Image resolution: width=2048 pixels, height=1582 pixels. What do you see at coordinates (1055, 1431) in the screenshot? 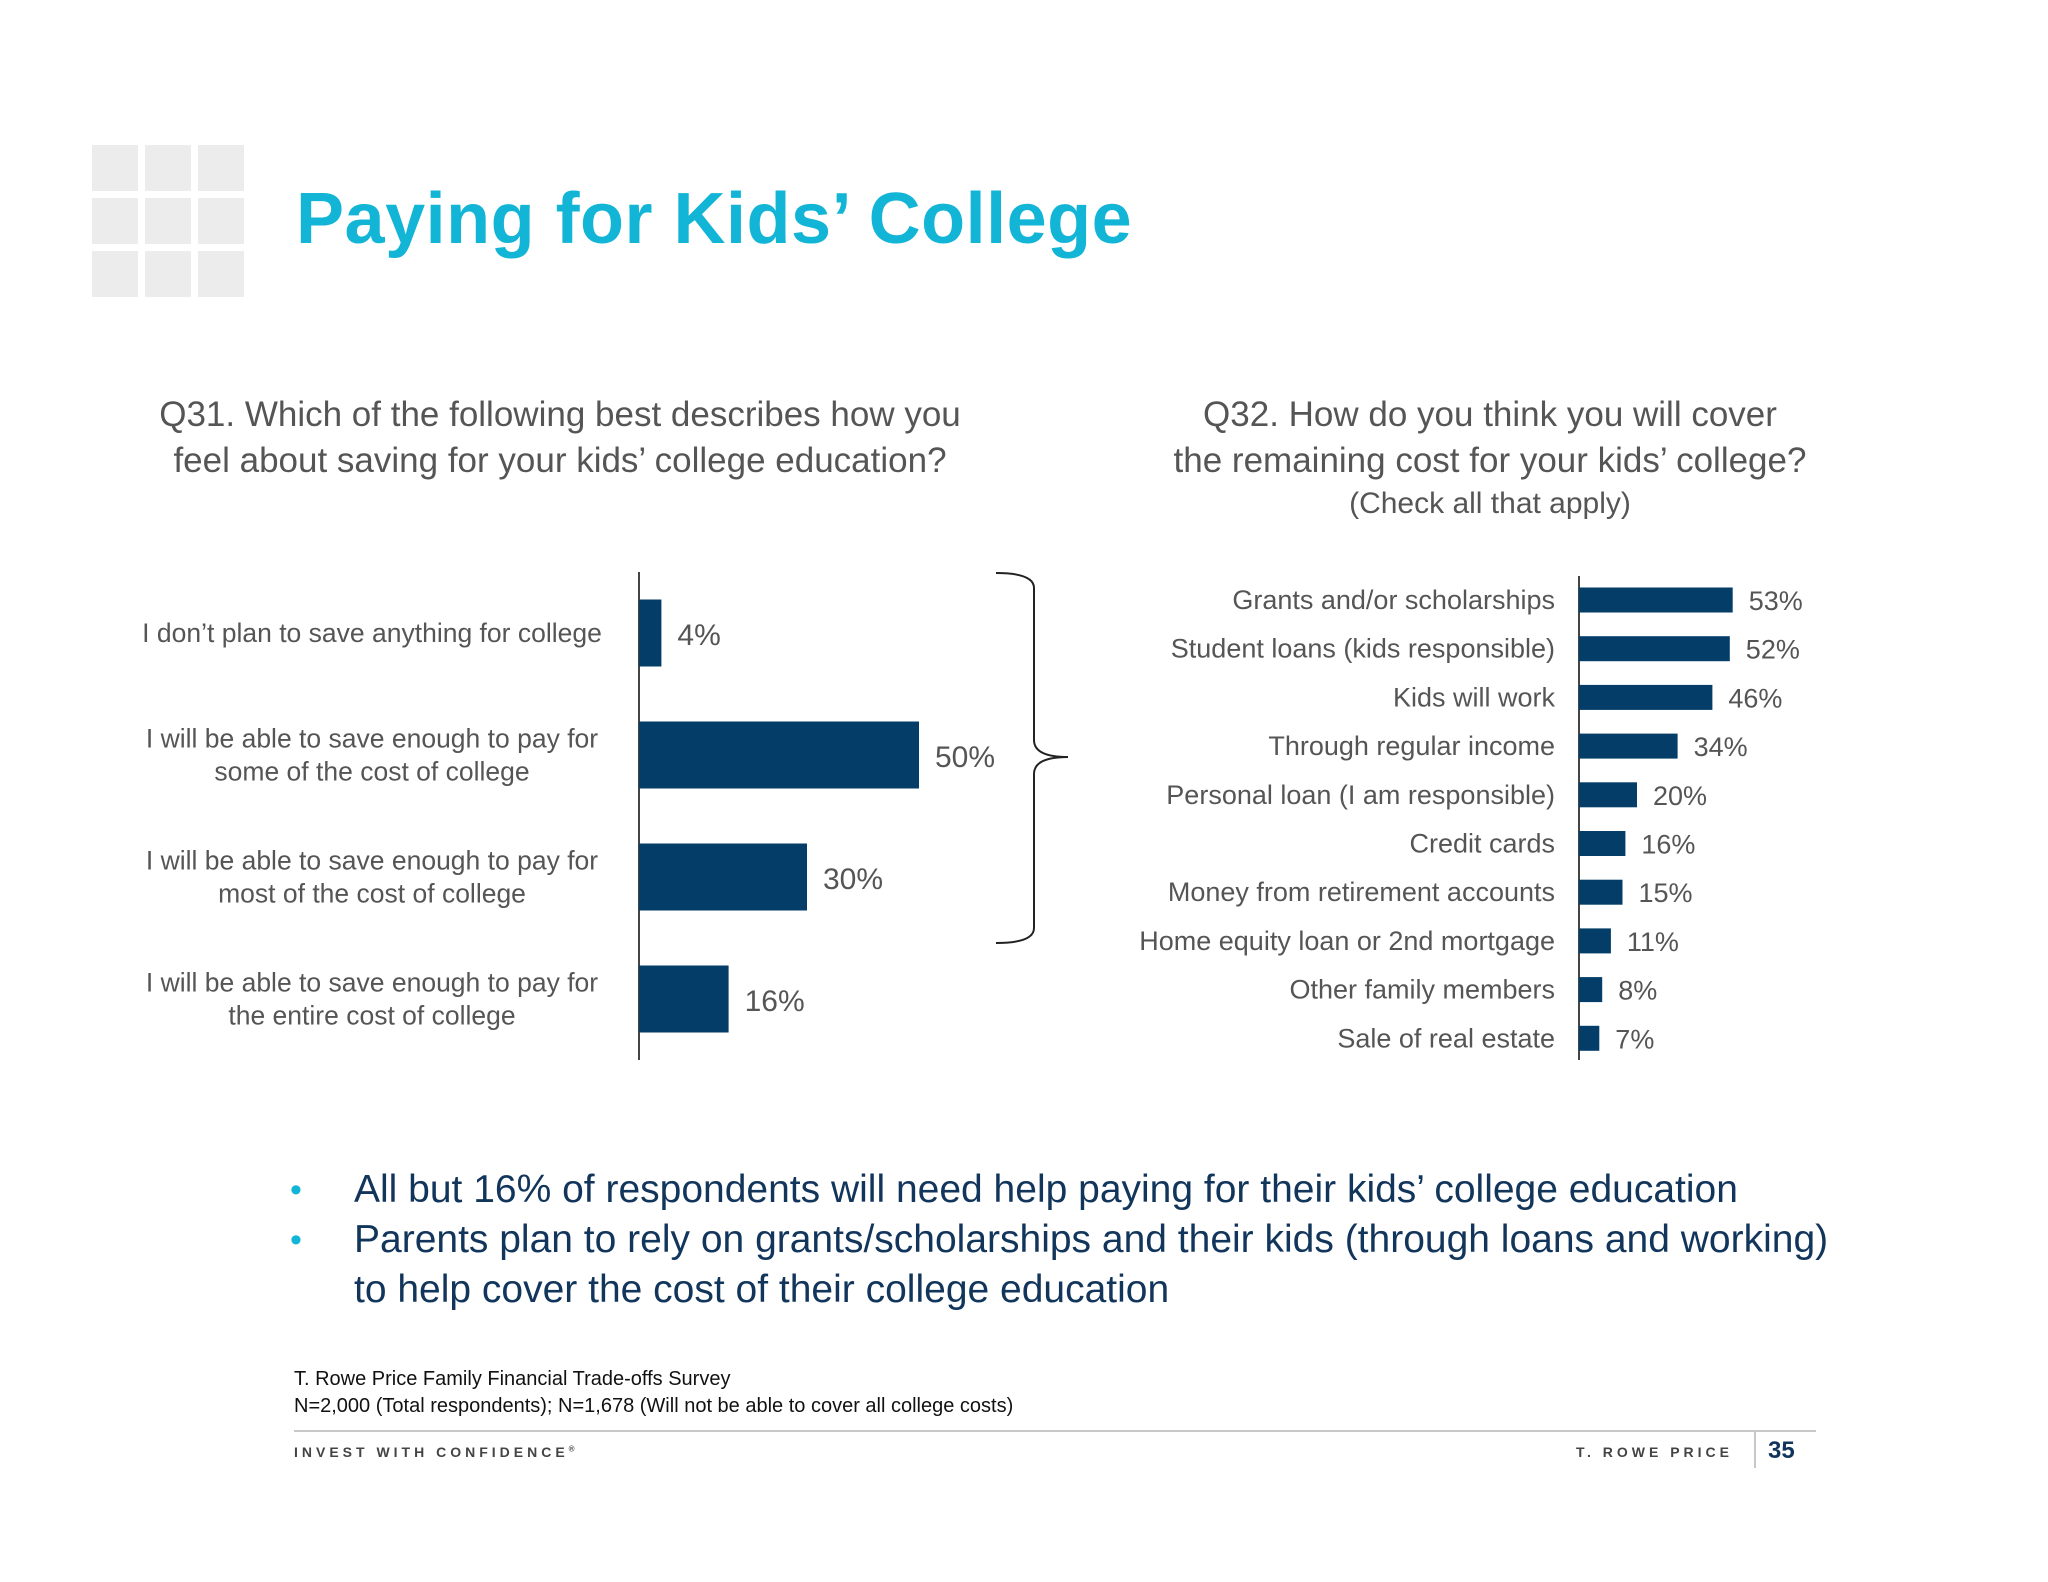
I see `footer-rule` at bounding box center [1055, 1431].